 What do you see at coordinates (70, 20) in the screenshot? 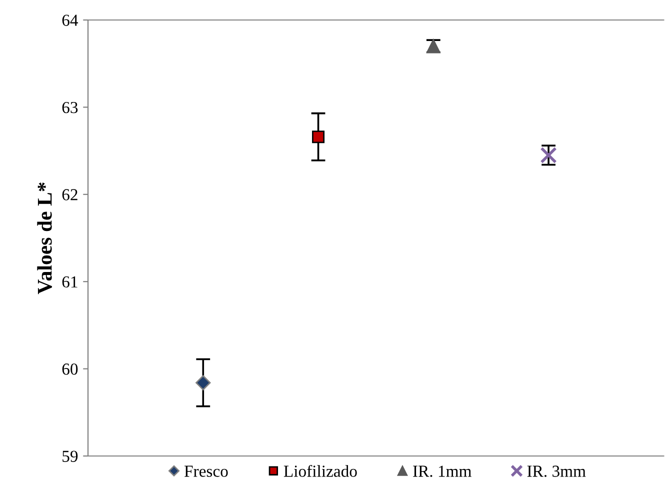
I see `y-tick-label: 64` at bounding box center [70, 20].